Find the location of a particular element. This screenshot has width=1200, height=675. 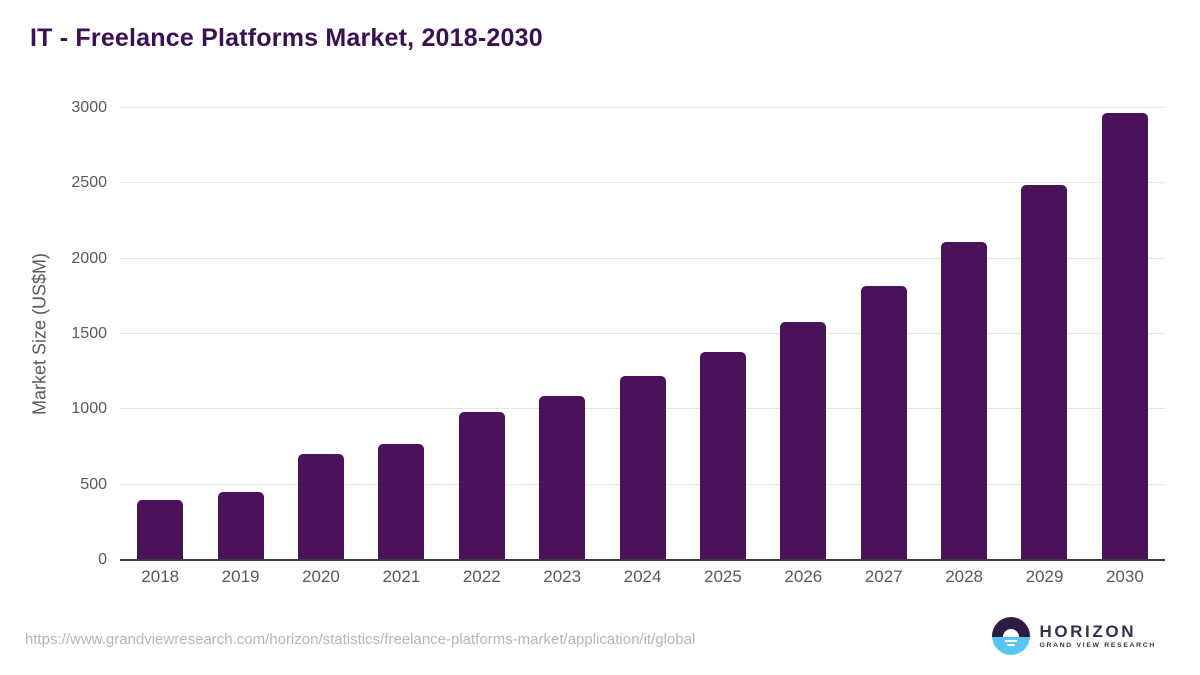

bar-2029 is located at coordinates (1044, 372).